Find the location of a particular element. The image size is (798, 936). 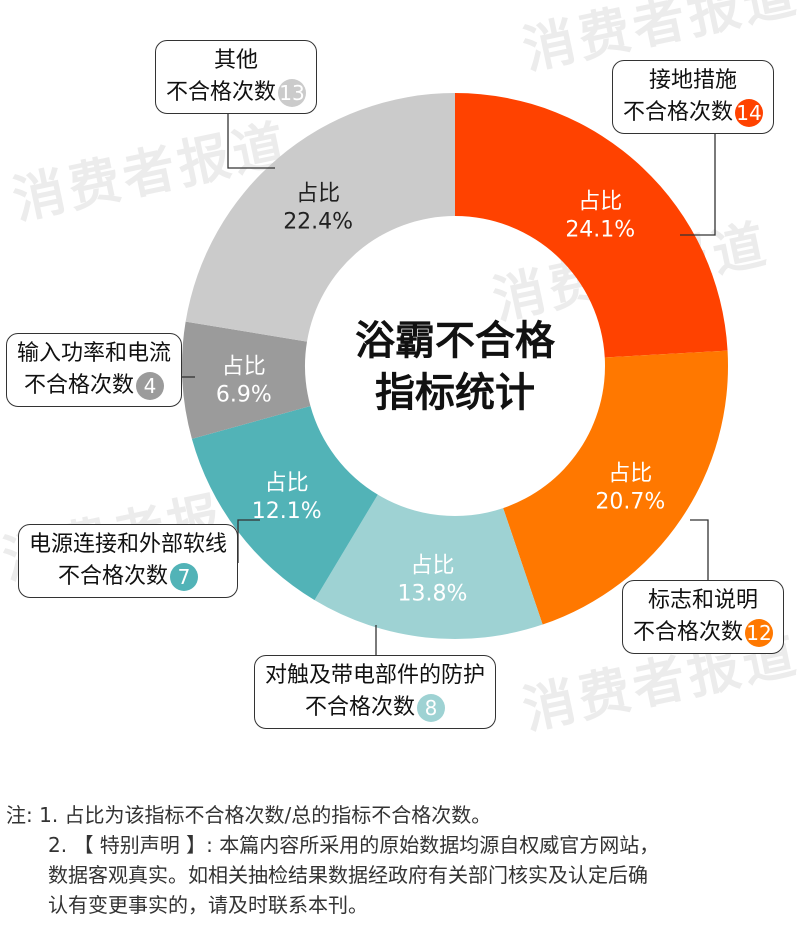

note-line: 注: 1. 占比为该指标不合格次数/总的指标不合格次数。 is located at coordinates (249, 815).